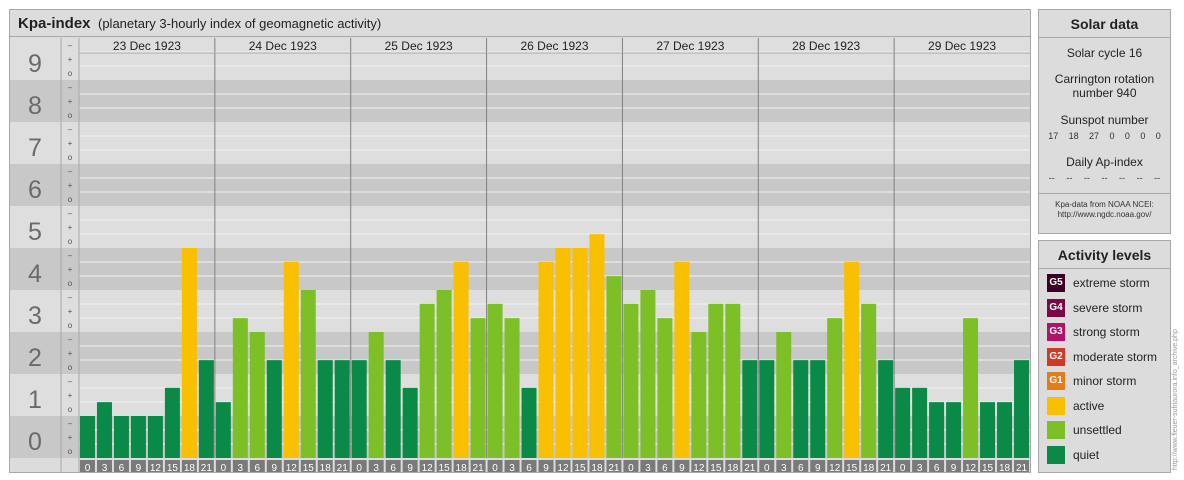 The width and height of the screenshot is (1184, 480). What do you see at coordinates (35, 148) in the screenshot?
I see `y-tick-label: 7` at bounding box center [35, 148].